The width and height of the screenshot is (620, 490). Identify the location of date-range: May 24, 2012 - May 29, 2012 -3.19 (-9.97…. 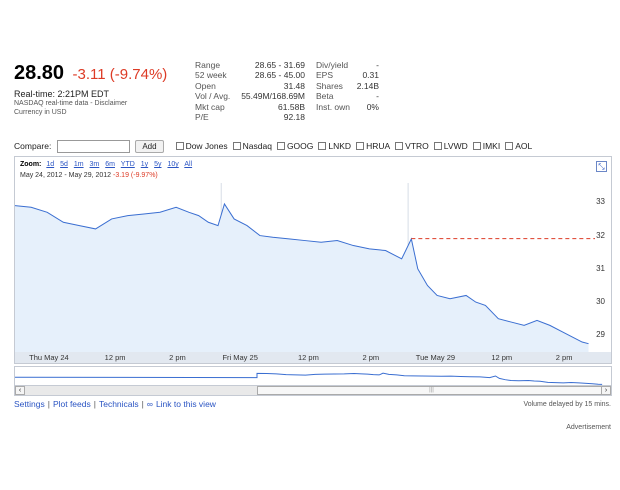
(89, 175).